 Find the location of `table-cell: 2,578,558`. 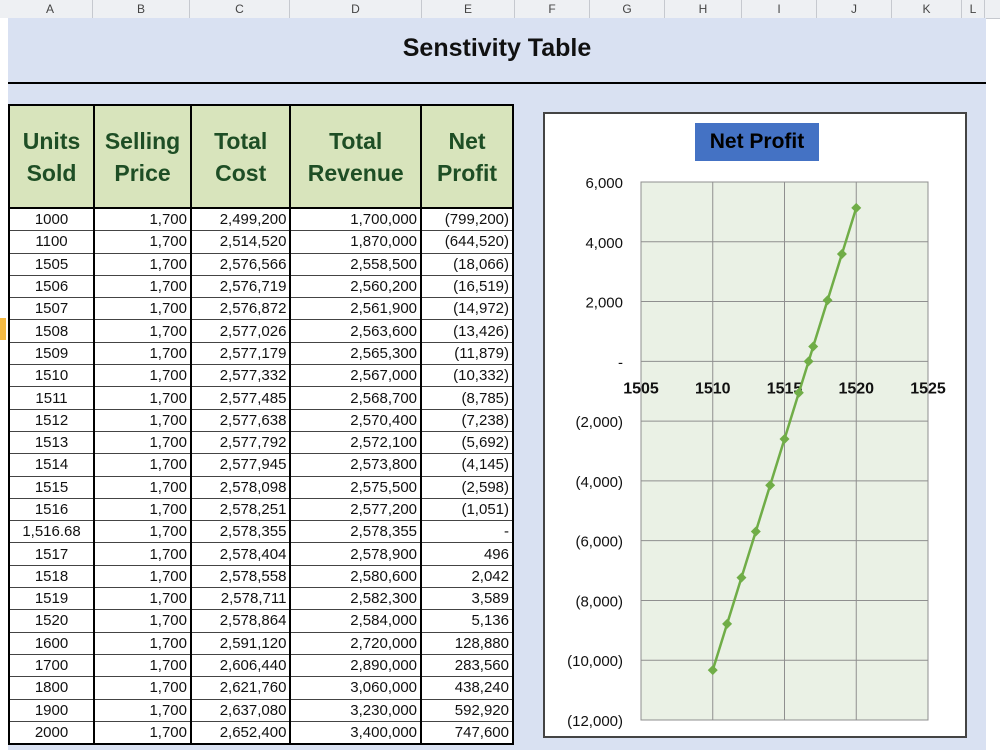

table-cell: 2,578,558 is located at coordinates (240, 577).